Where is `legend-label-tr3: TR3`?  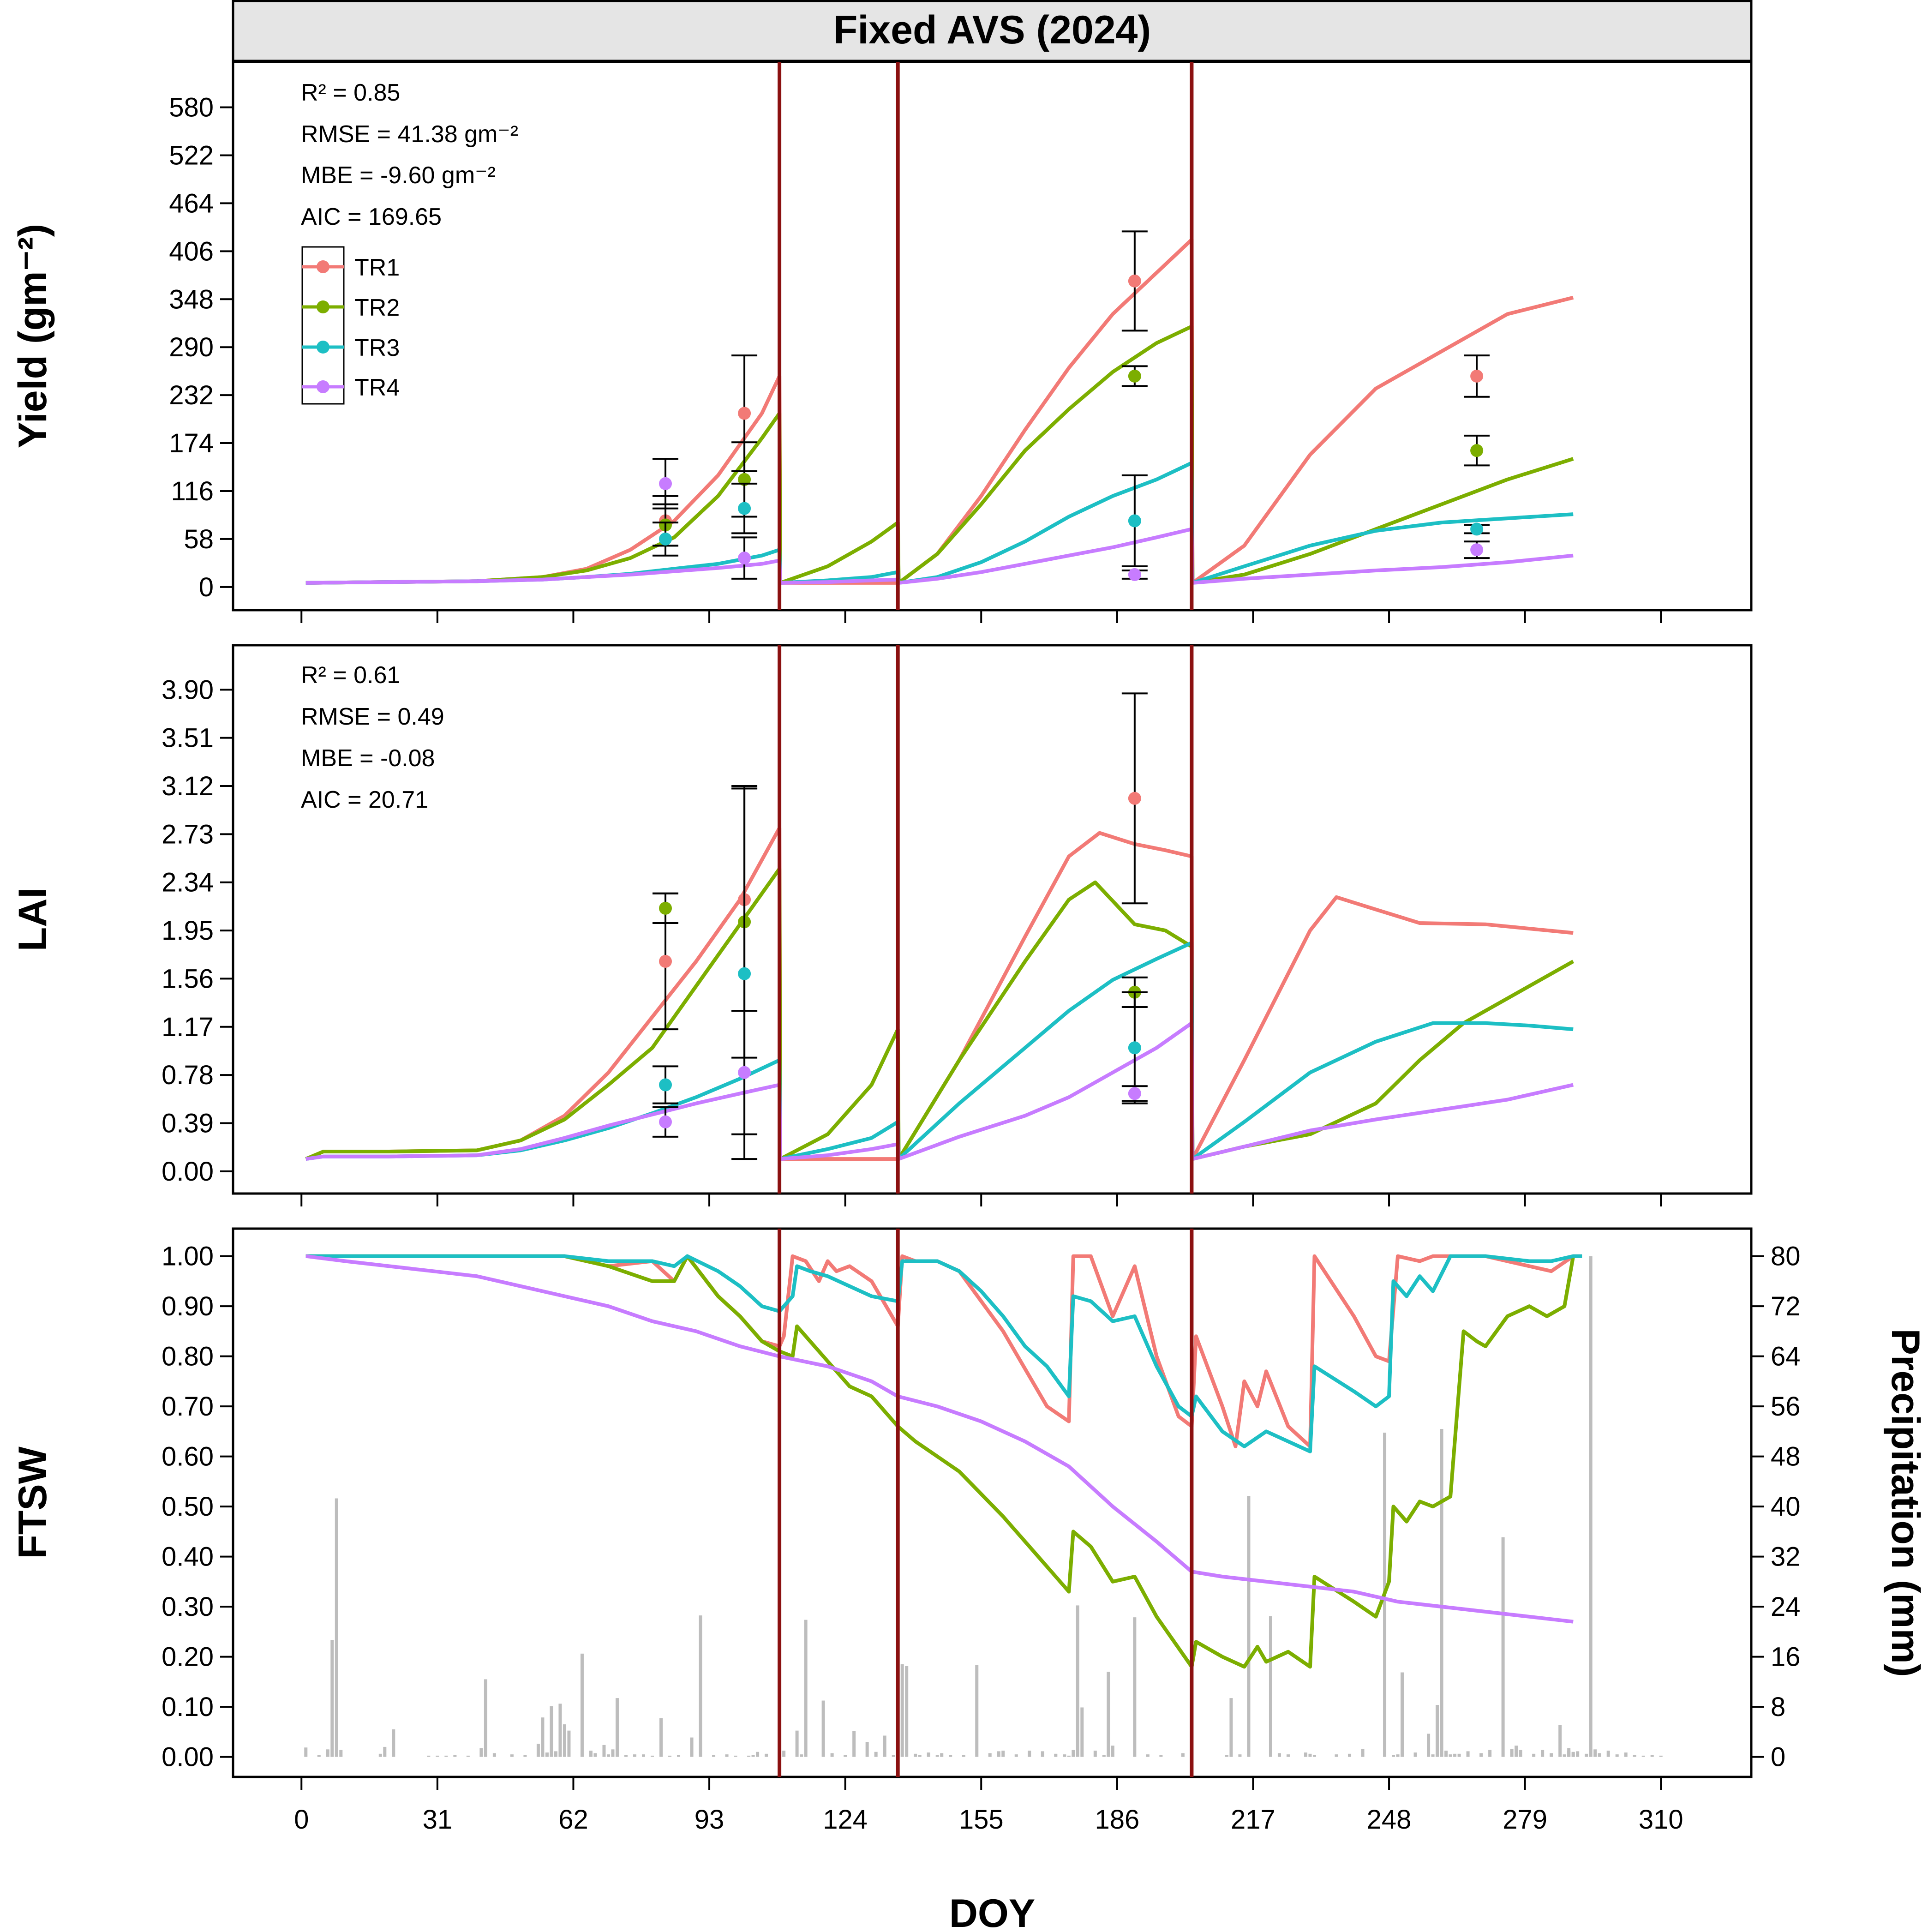 legend-label-tr3: TR3 is located at coordinates (377, 348).